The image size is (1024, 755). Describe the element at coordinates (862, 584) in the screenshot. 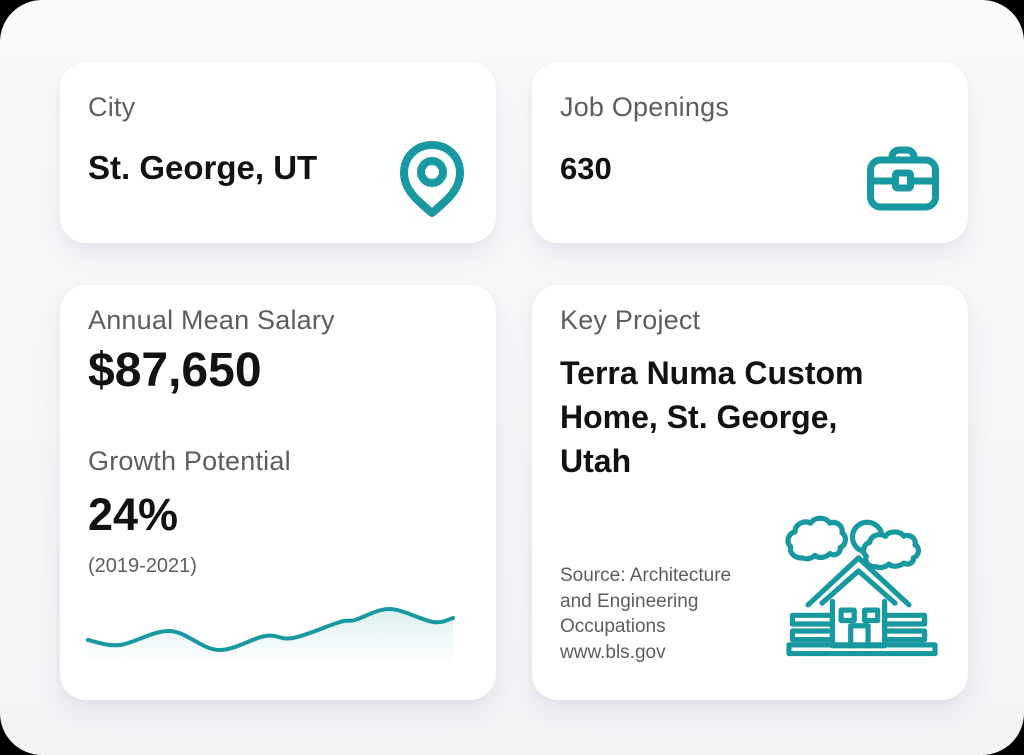

I see `house-icon` at that location.